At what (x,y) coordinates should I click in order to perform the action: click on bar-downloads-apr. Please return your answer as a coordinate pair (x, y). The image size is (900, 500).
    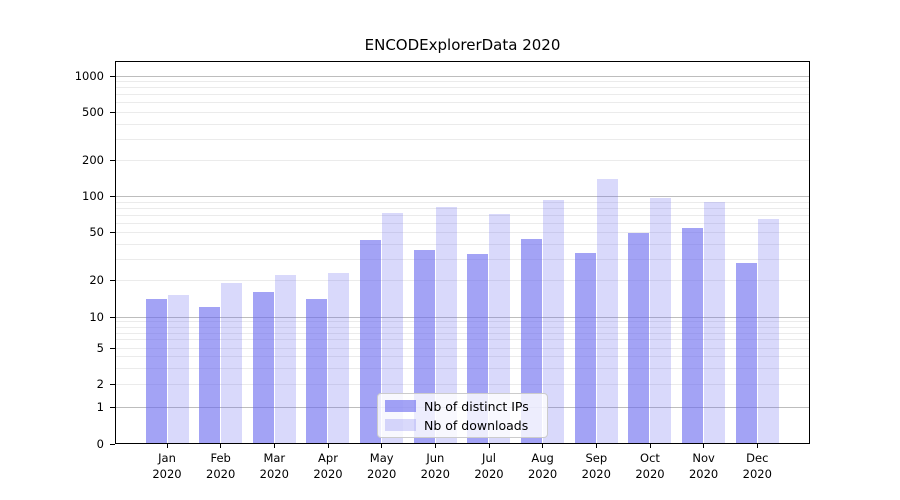
    Looking at the image, I should click on (339, 357).